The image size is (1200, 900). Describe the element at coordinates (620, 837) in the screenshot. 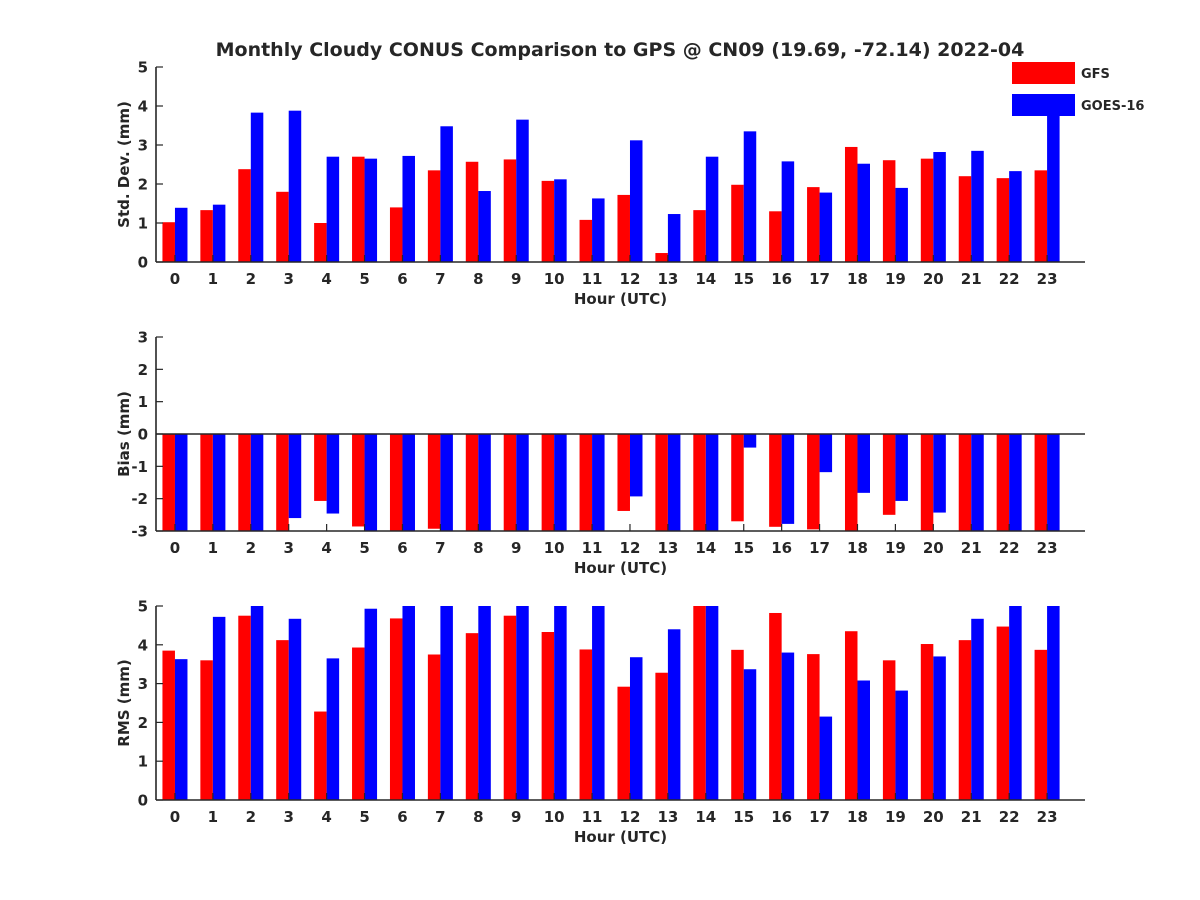

I see `x-axis-label: Hour (UTC)` at that location.